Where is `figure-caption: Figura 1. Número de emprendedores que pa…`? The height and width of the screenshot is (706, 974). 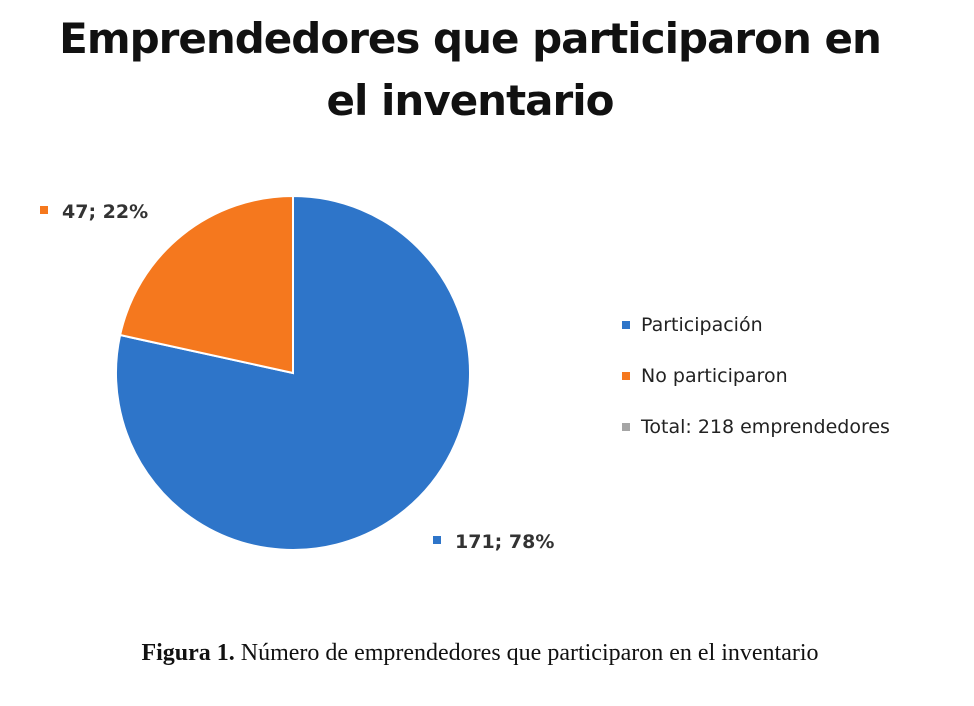 figure-caption: Figura 1. Número de emprendedores que pa… is located at coordinates (480, 653).